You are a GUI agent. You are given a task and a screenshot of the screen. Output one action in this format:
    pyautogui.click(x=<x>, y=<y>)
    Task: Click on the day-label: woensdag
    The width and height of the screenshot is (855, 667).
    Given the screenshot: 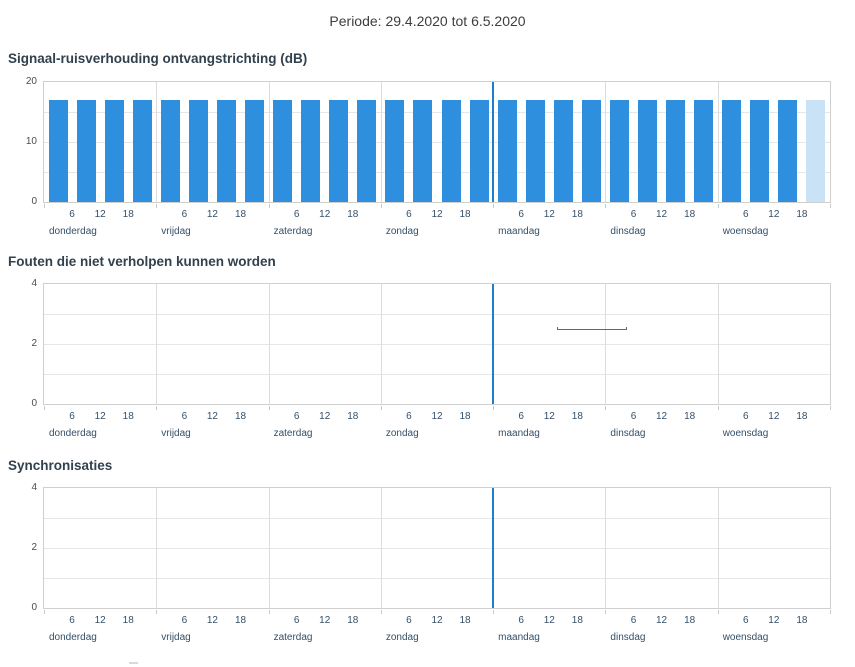 What is the action you would take?
    pyautogui.click(x=745, y=433)
    